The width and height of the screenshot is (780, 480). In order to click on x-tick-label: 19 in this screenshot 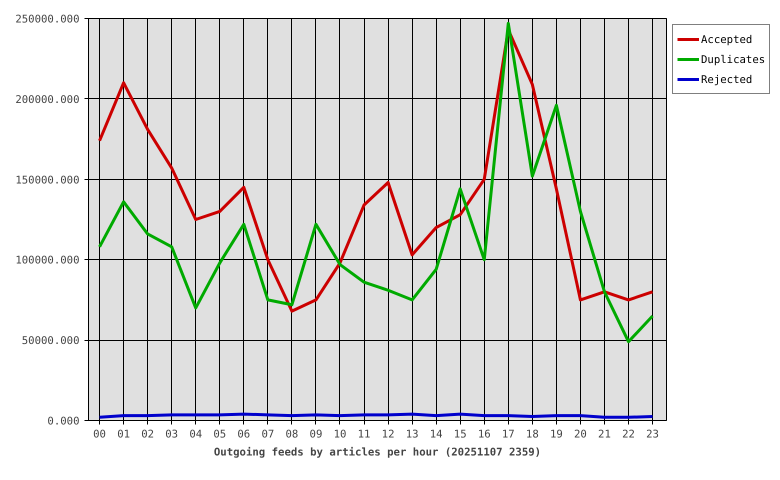, I will do `click(556, 434)`.